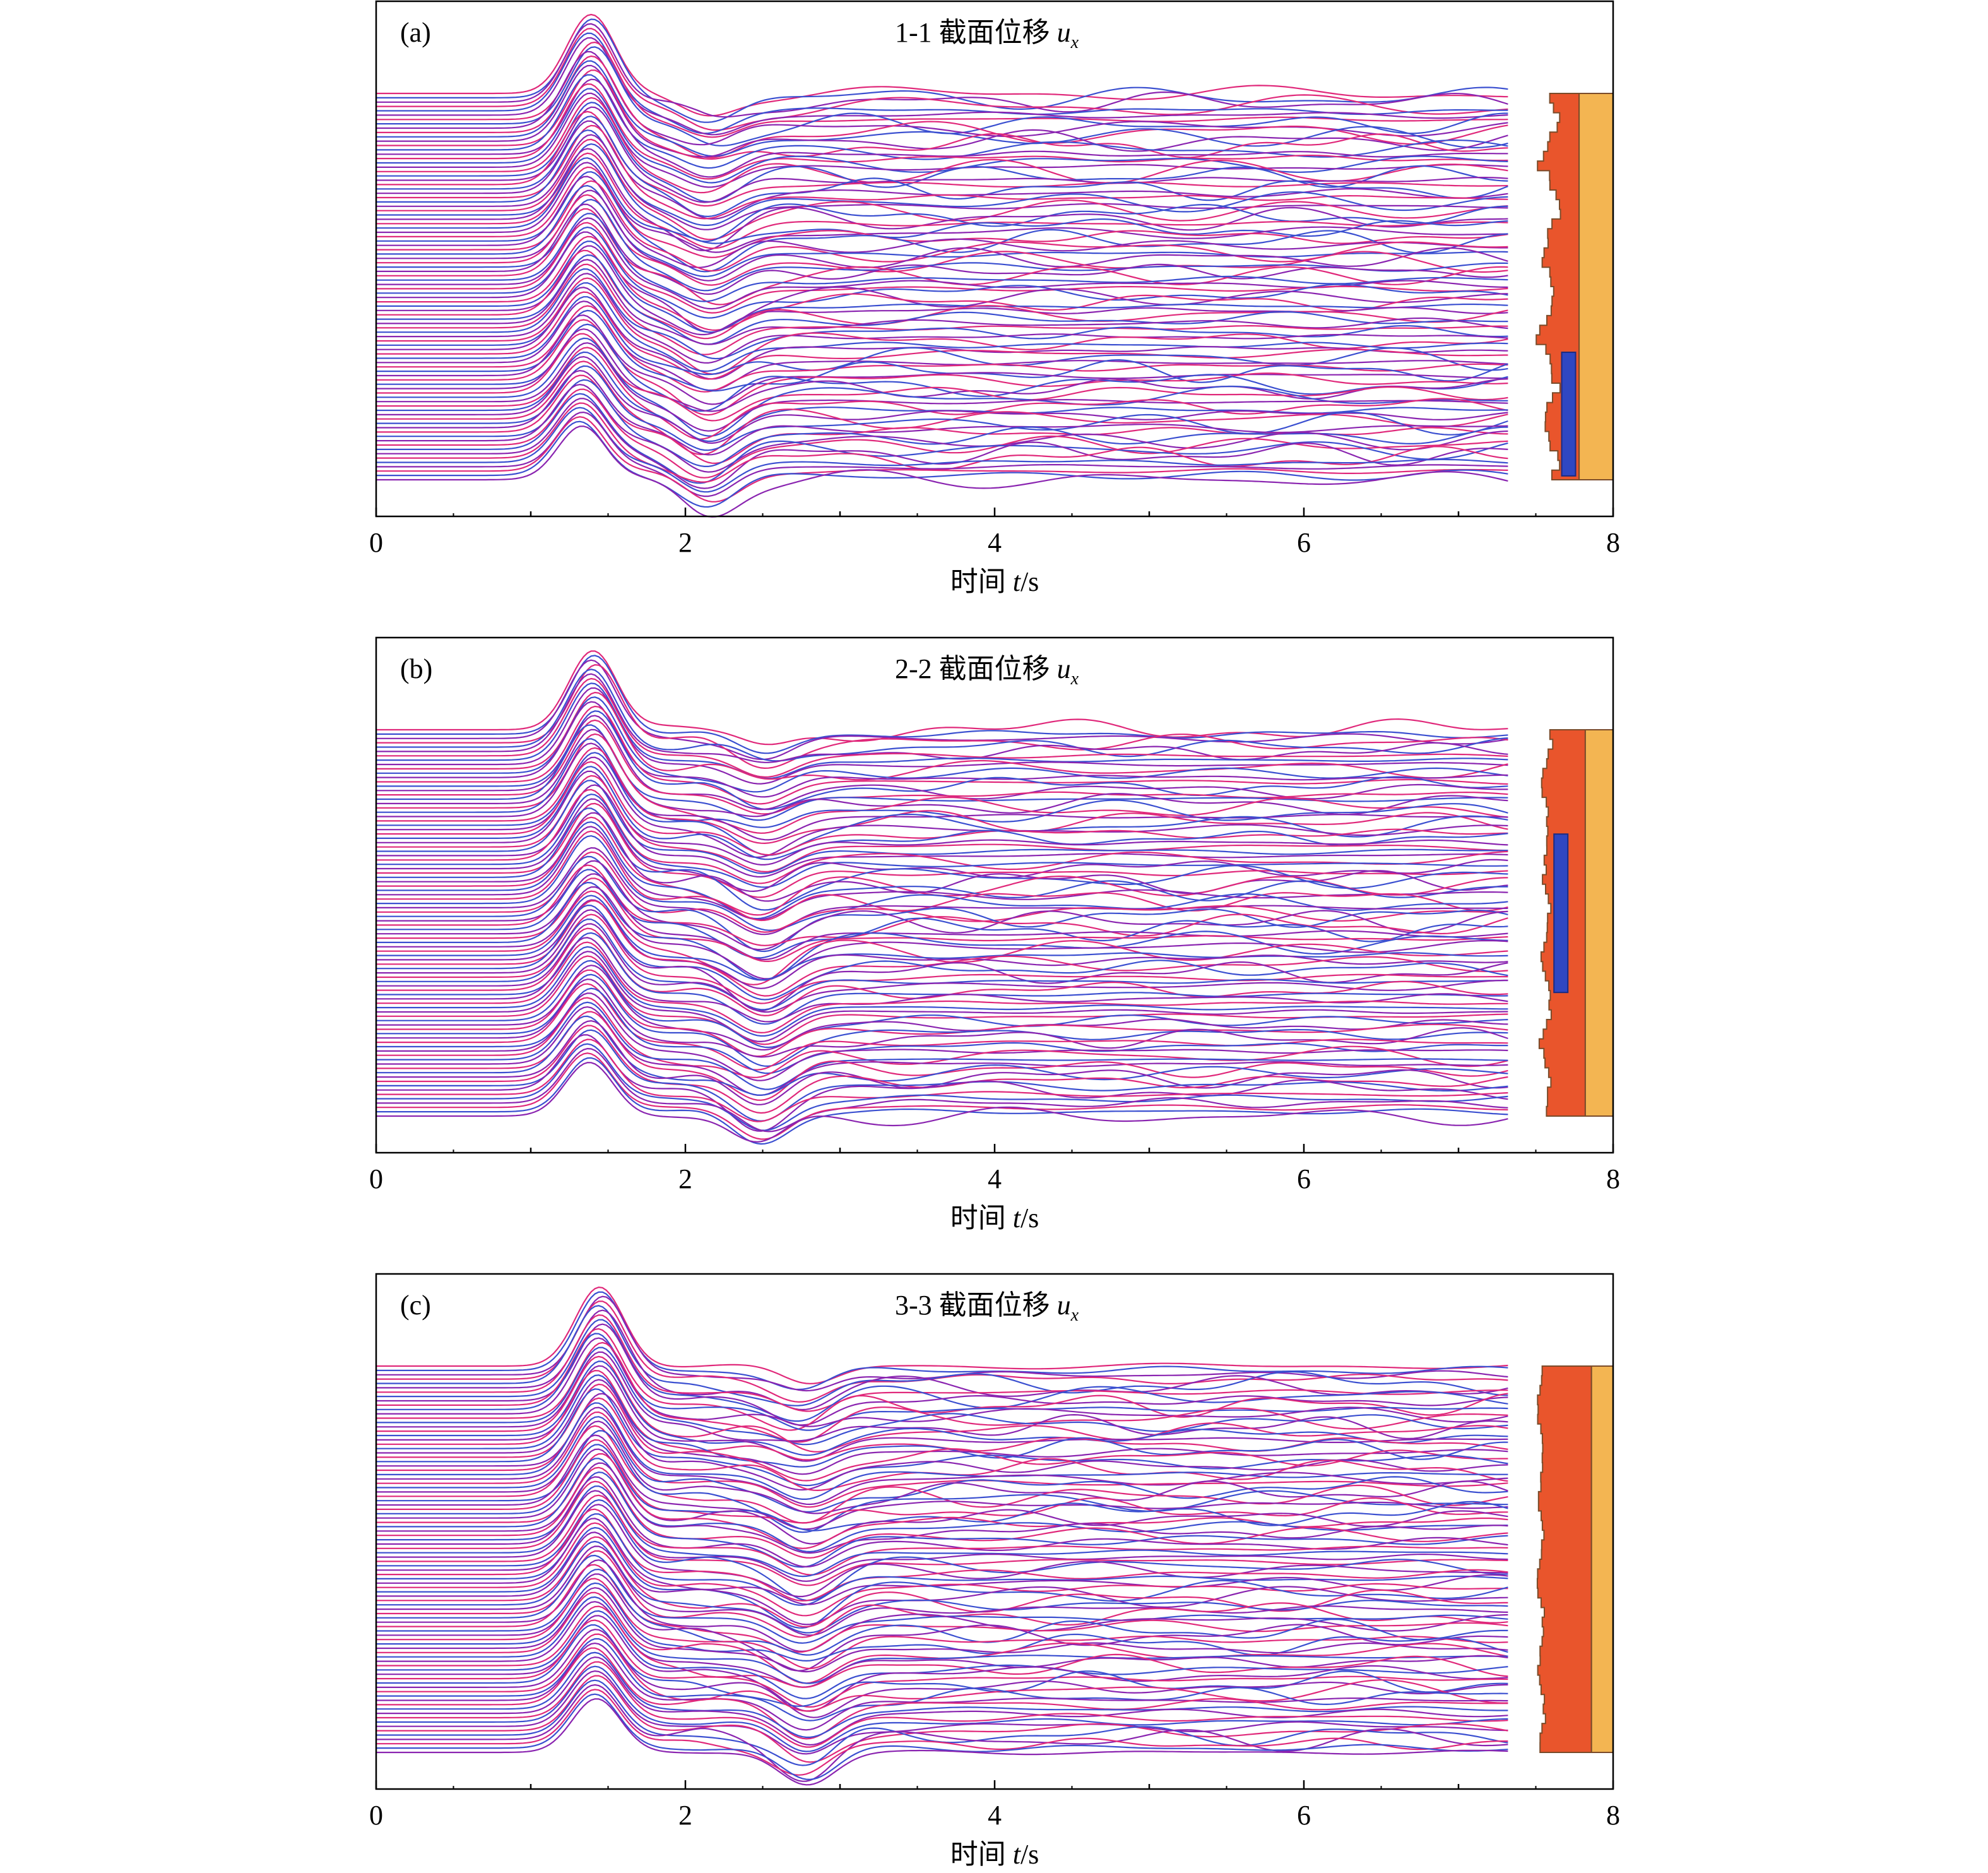  Describe the element at coordinates (415, 1305) in the screenshot. I see `panel-label: (c)` at that location.